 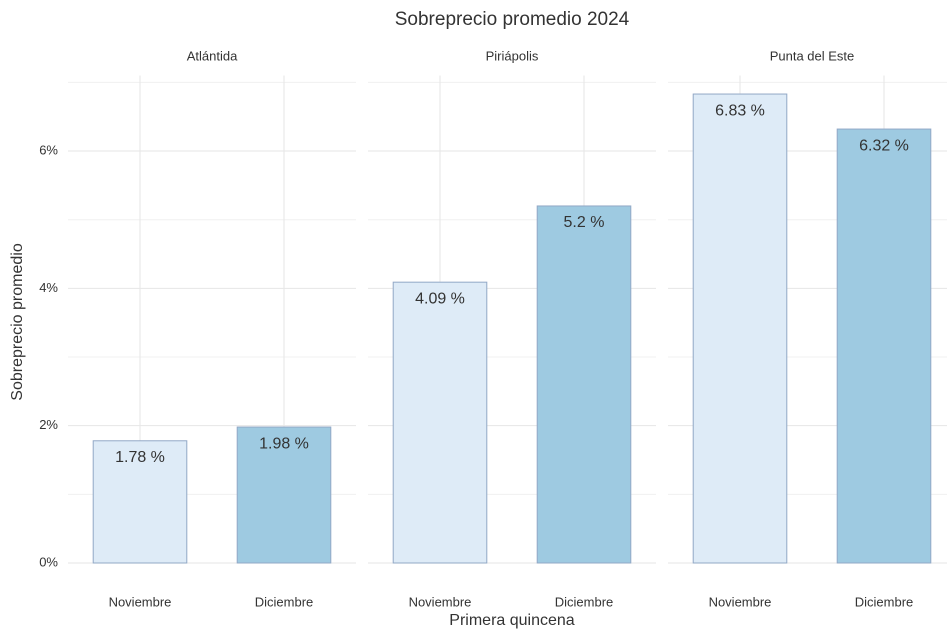 I want to click on data-label: 1.98 %, so click(x=284, y=443).